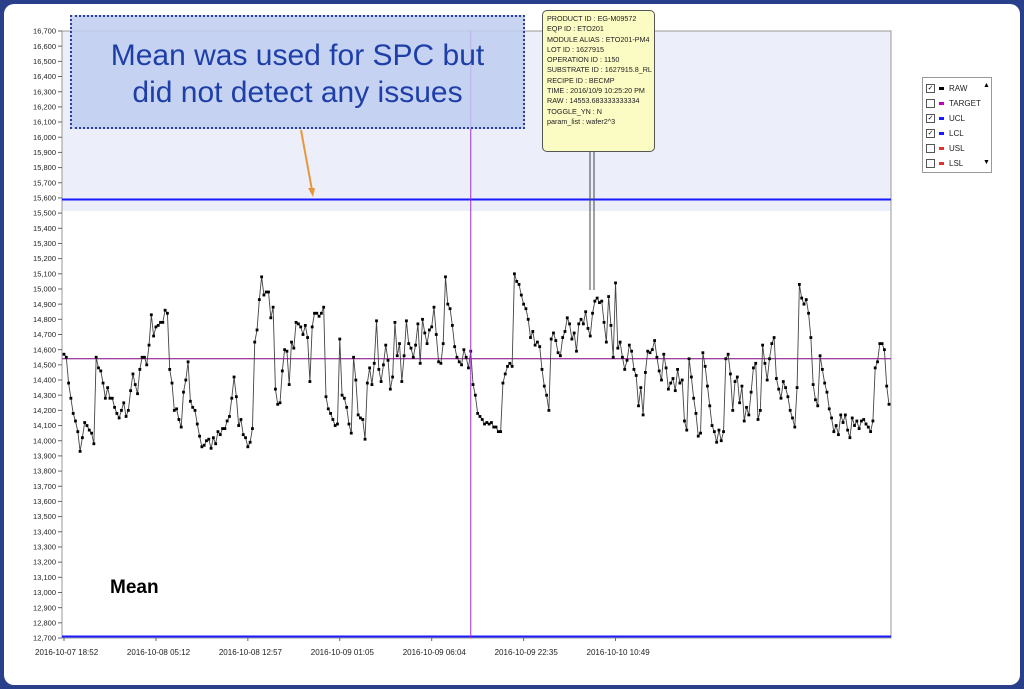  I want to click on legend-scrollbar: ▲ ▼, so click(986, 125).